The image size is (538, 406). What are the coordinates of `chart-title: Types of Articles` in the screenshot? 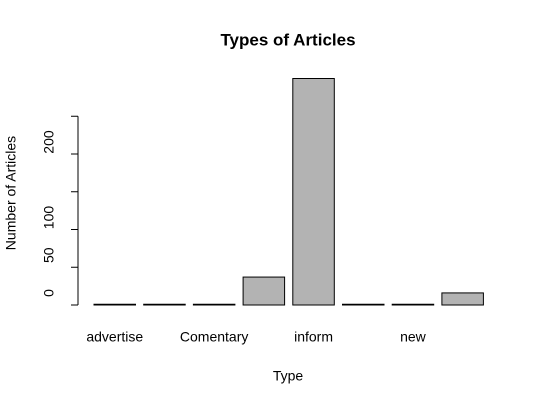 It's located at (287, 39).